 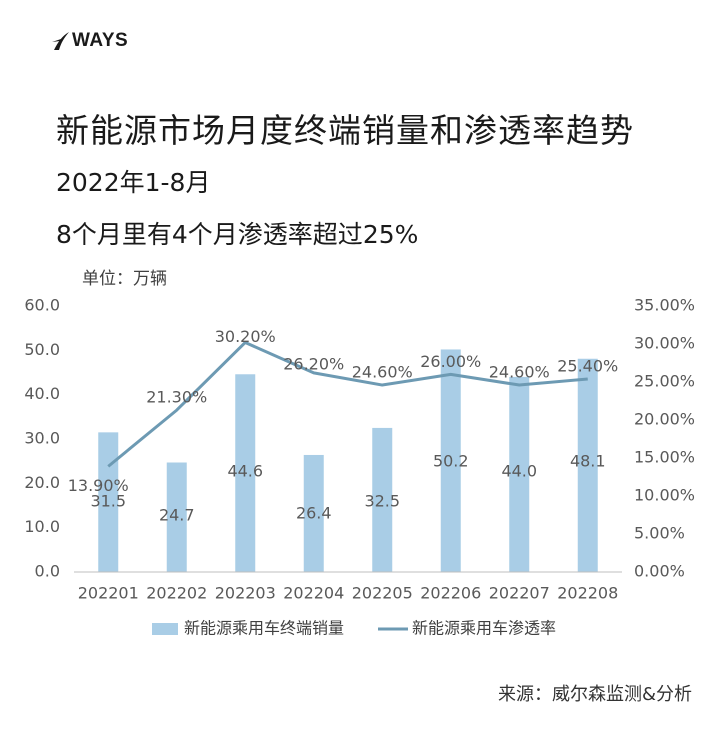 What do you see at coordinates (664, 381) in the screenshot?
I see `right-tick-label: 25.00%` at bounding box center [664, 381].